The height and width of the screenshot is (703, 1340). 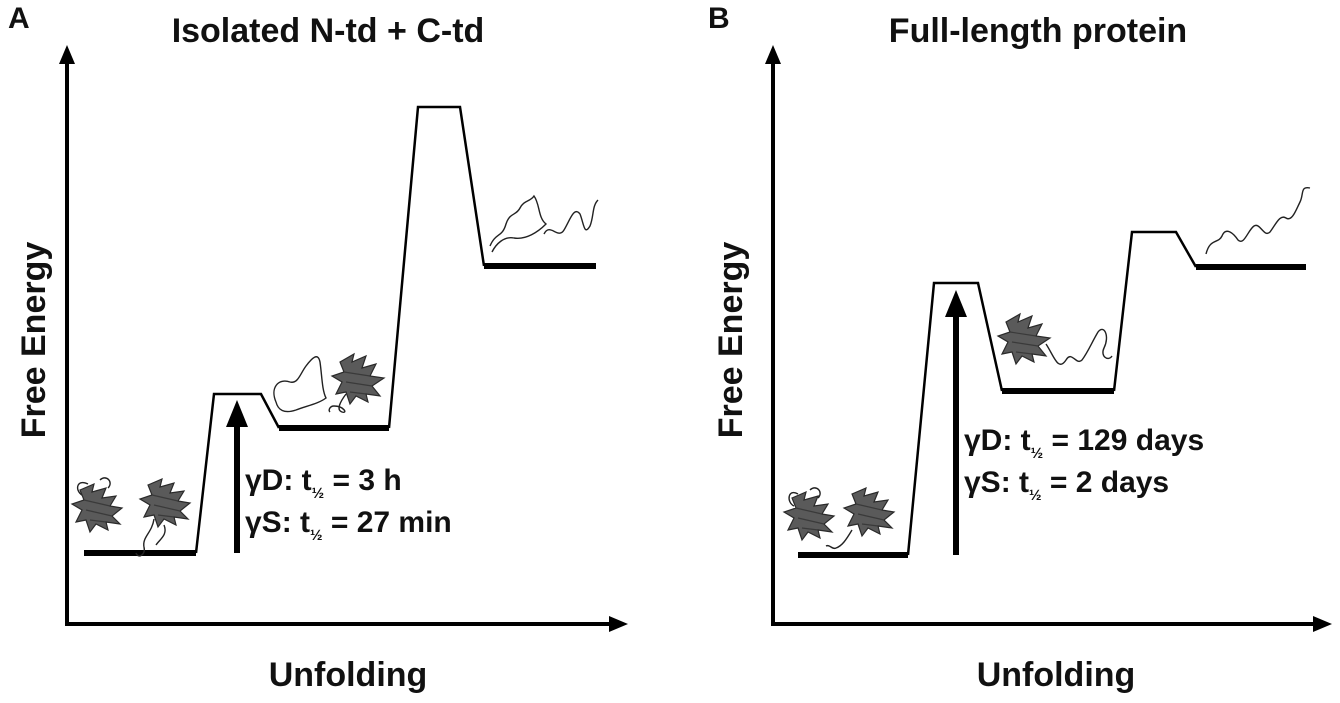 What do you see at coordinates (323, 483) in the screenshot?
I see `panel-a-rate-gamma-d: γD: t½ = 3 h` at bounding box center [323, 483].